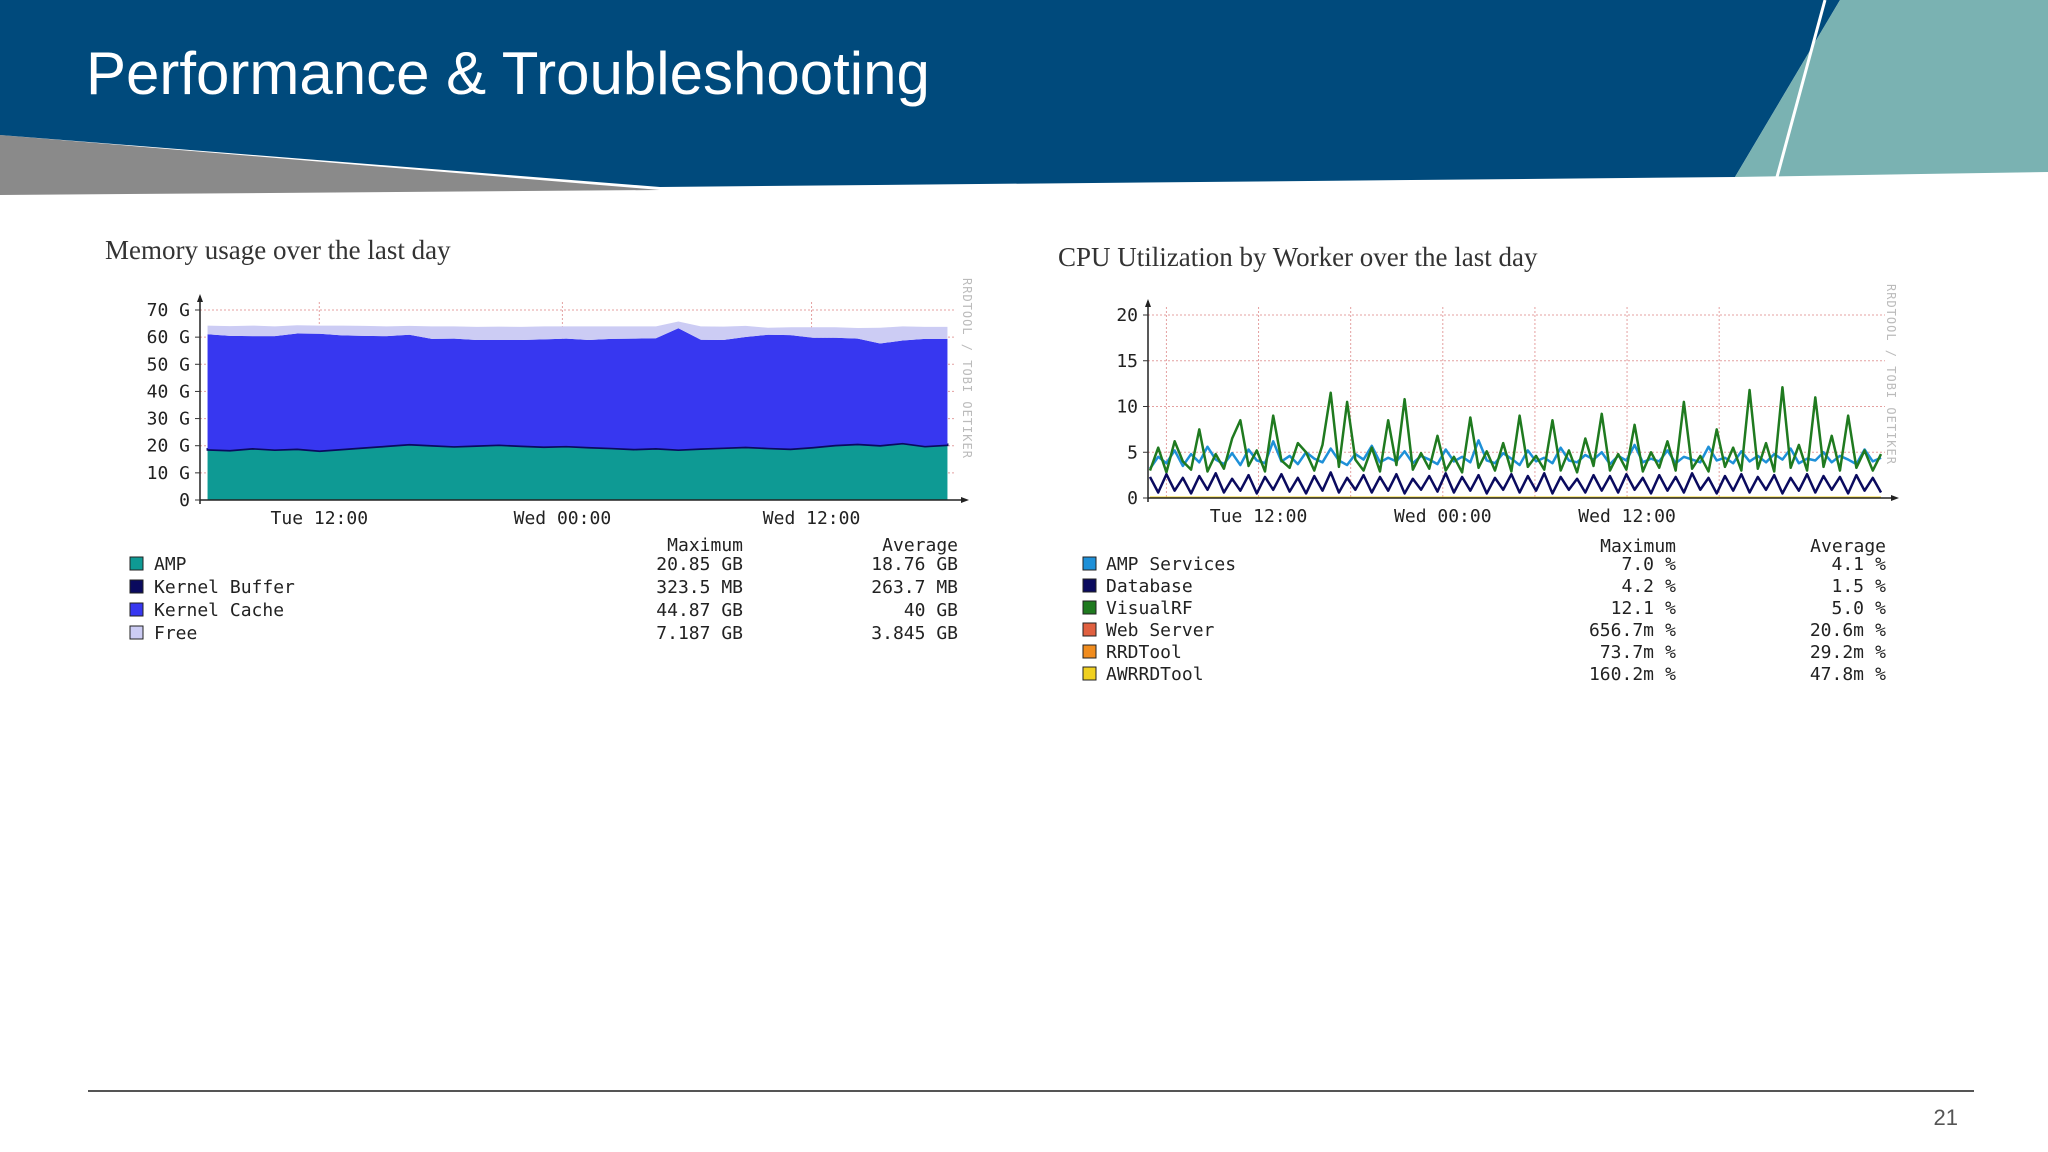 This screenshot has width=2048, height=1152. I want to click on mem-y-tick-label: 50 G, so click(168, 364).